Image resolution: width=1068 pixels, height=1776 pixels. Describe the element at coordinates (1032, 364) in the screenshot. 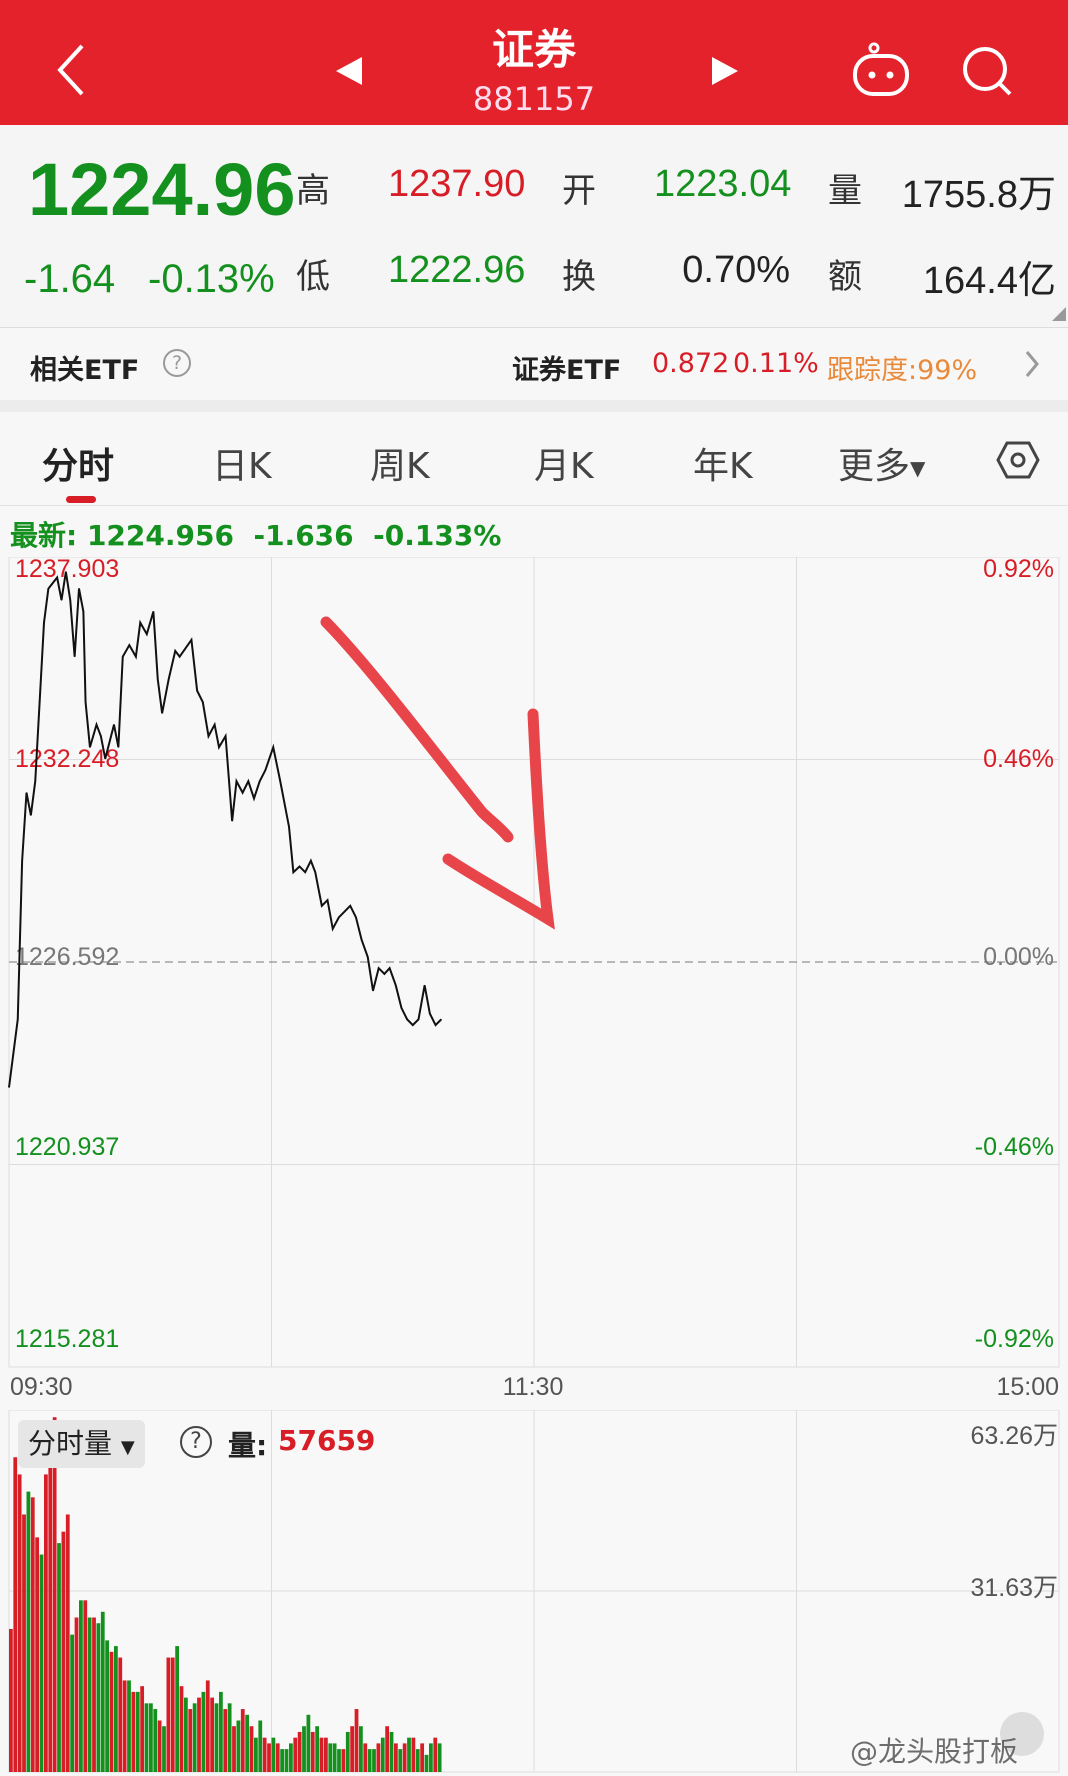

I see `chevron-right-icon` at that location.